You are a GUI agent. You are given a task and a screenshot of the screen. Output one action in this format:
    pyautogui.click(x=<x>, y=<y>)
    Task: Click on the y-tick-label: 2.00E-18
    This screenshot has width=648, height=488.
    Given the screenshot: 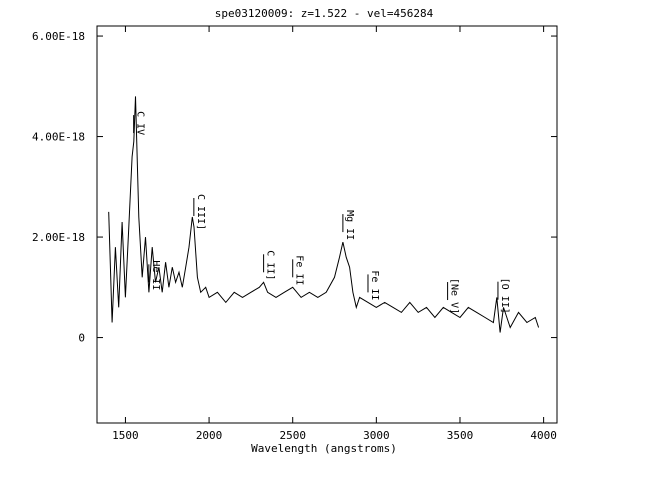 What is the action you would take?
    pyautogui.click(x=58, y=237)
    